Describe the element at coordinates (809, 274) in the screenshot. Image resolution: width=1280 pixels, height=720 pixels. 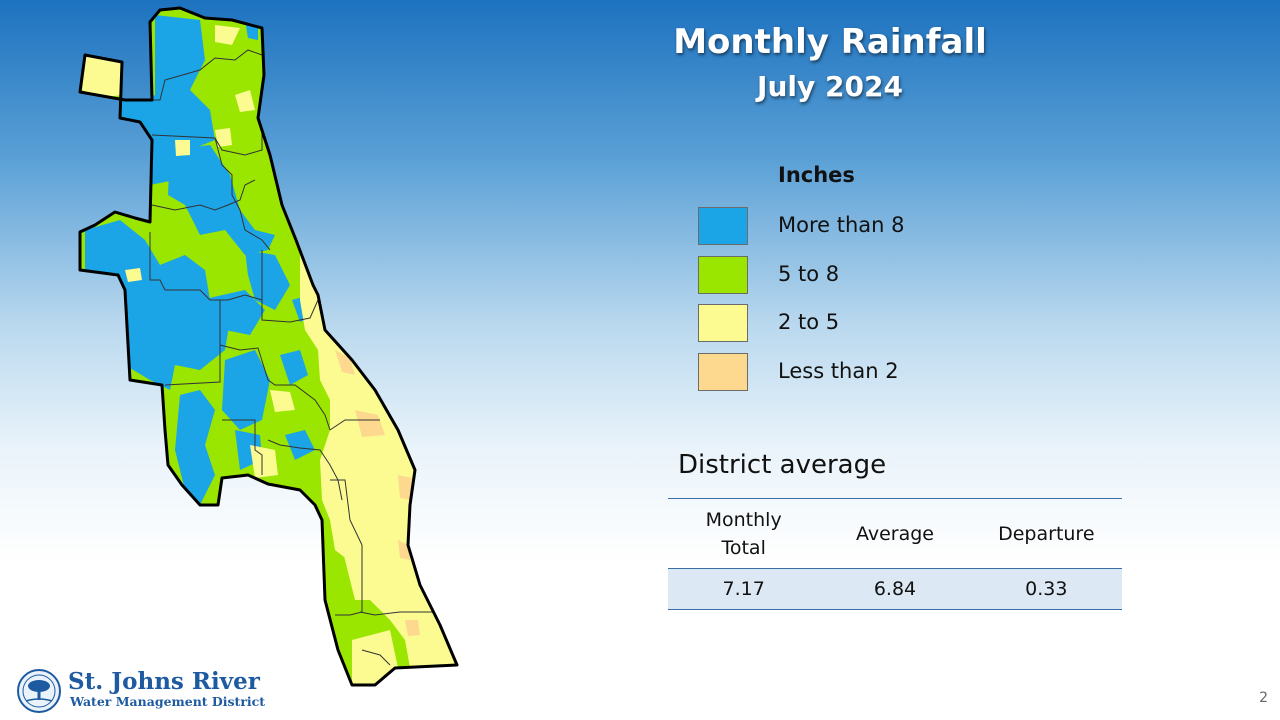
I see `legend-label: 5 to 8` at that location.